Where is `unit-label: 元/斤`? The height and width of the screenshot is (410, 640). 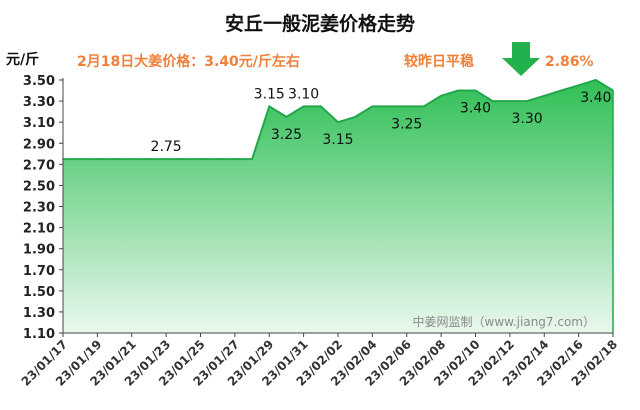 unit-label: 元/斤 is located at coordinates (22, 59).